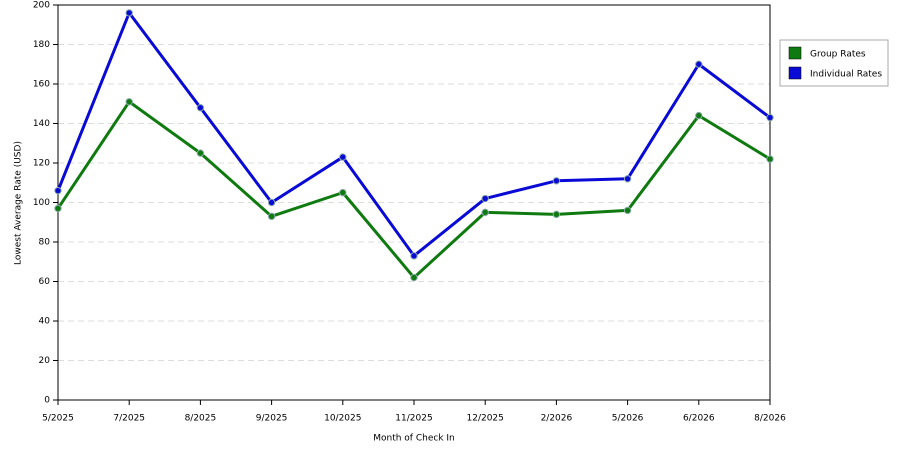 This screenshot has height=450, width=900. Describe the element at coordinates (413, 419) in the screenshot. I see `x-tick-label: 11/2025` at that location.